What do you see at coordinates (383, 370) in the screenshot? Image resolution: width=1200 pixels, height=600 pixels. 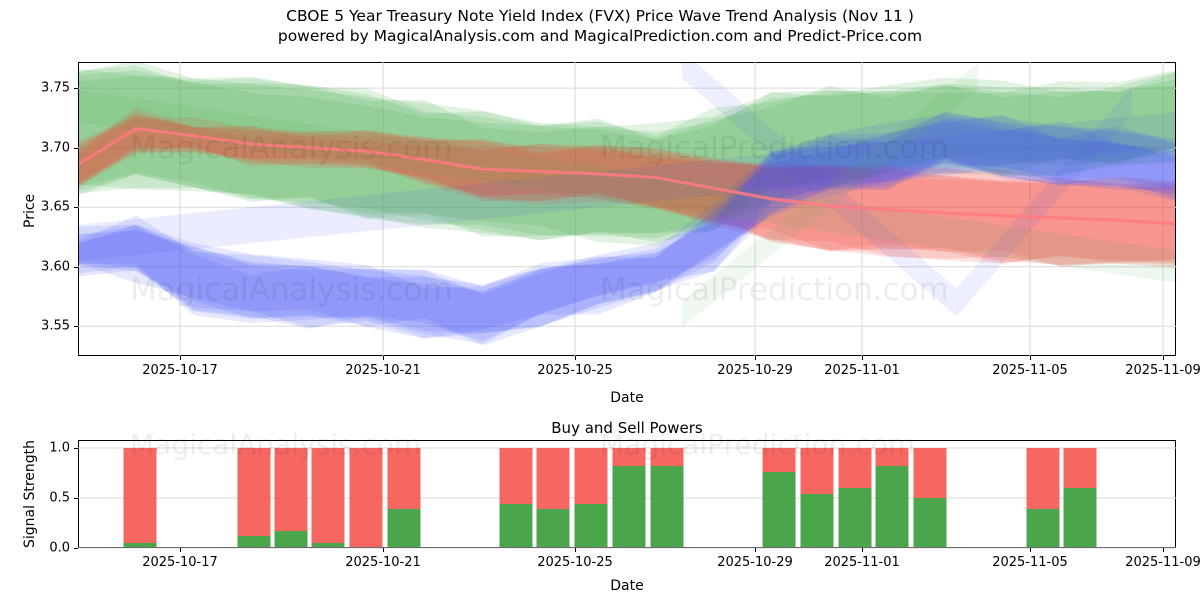 I see `price-x-tick: 2025-10-21` at bounding box center [383, 370].